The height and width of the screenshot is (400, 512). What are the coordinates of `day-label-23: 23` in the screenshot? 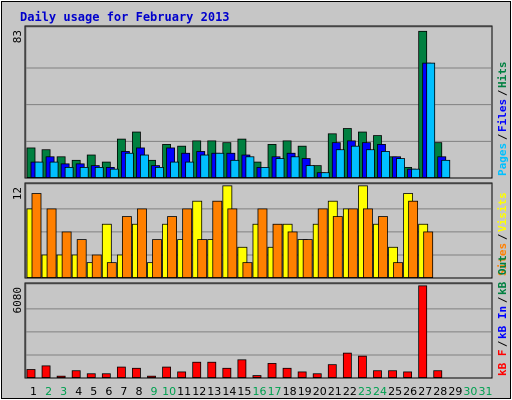 It's located at (365, 391).